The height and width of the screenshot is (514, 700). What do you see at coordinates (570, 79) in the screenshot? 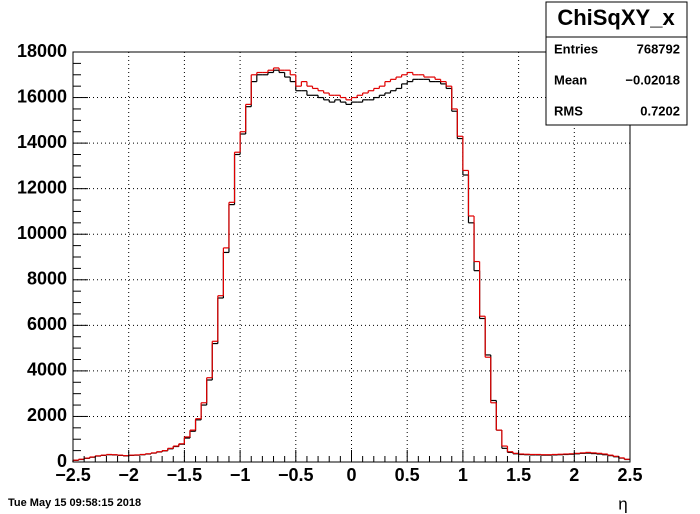
I see `stats-label: Mean` at bounding box center [570, 79].